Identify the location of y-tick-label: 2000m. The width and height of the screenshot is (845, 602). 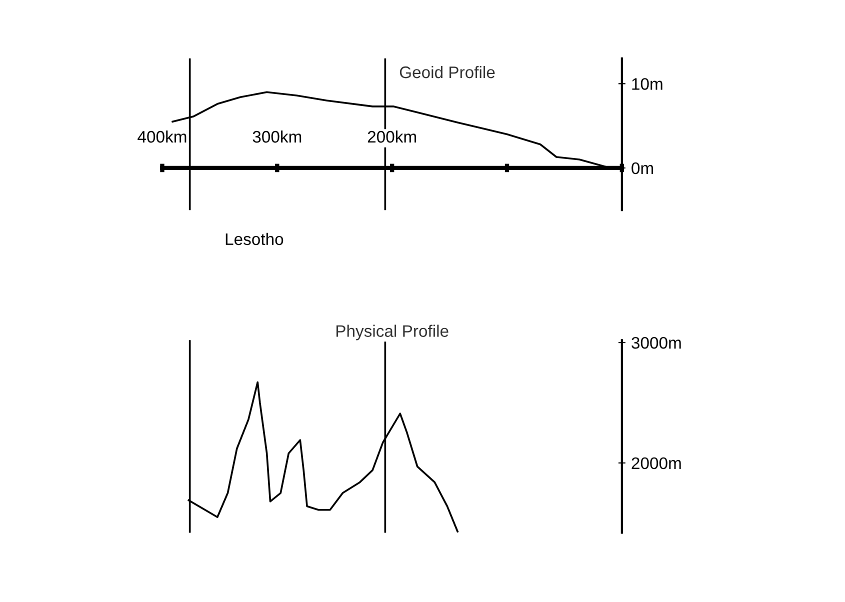
(656, 463).